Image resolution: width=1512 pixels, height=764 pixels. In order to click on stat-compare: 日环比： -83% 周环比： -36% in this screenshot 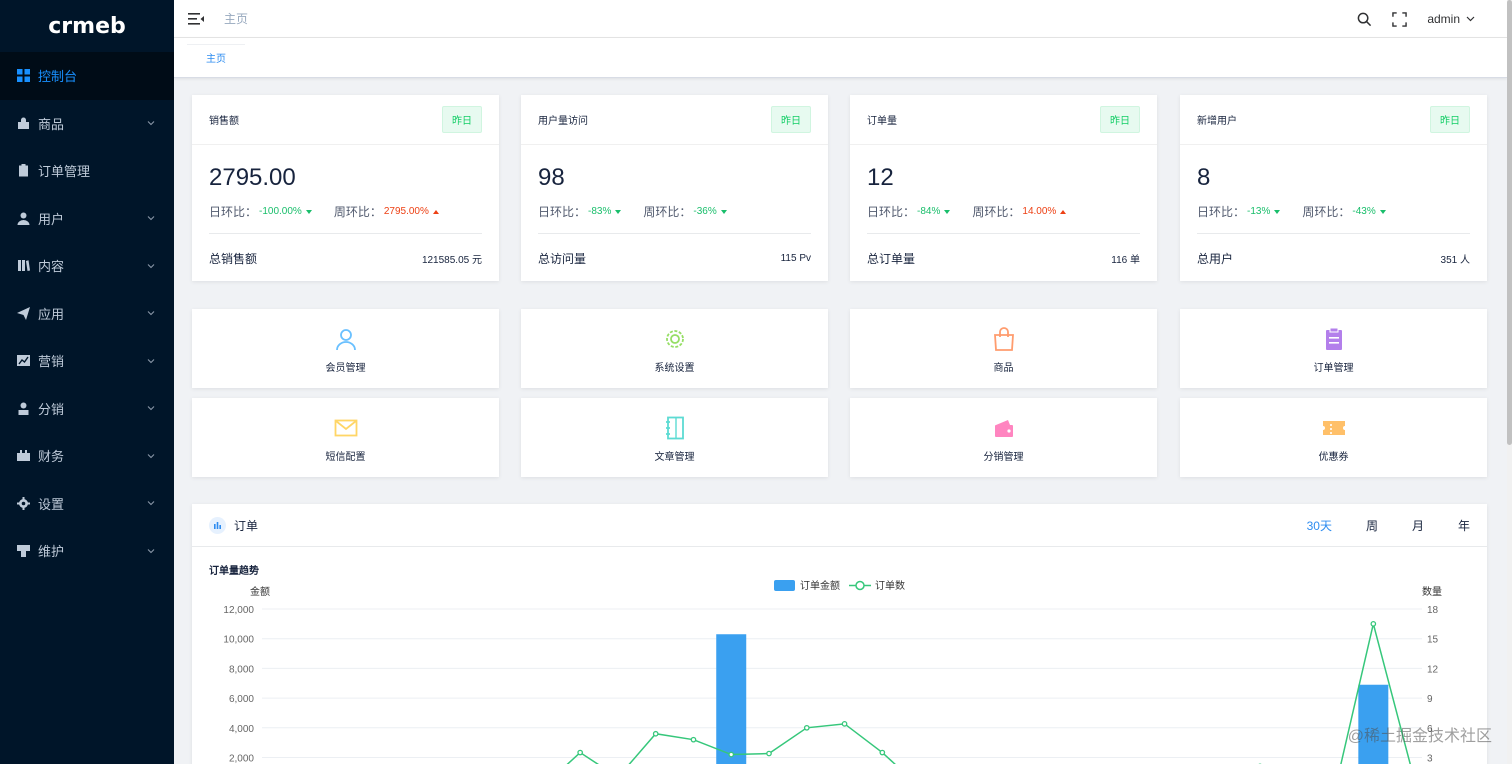, I will do `click(632, 211)`.